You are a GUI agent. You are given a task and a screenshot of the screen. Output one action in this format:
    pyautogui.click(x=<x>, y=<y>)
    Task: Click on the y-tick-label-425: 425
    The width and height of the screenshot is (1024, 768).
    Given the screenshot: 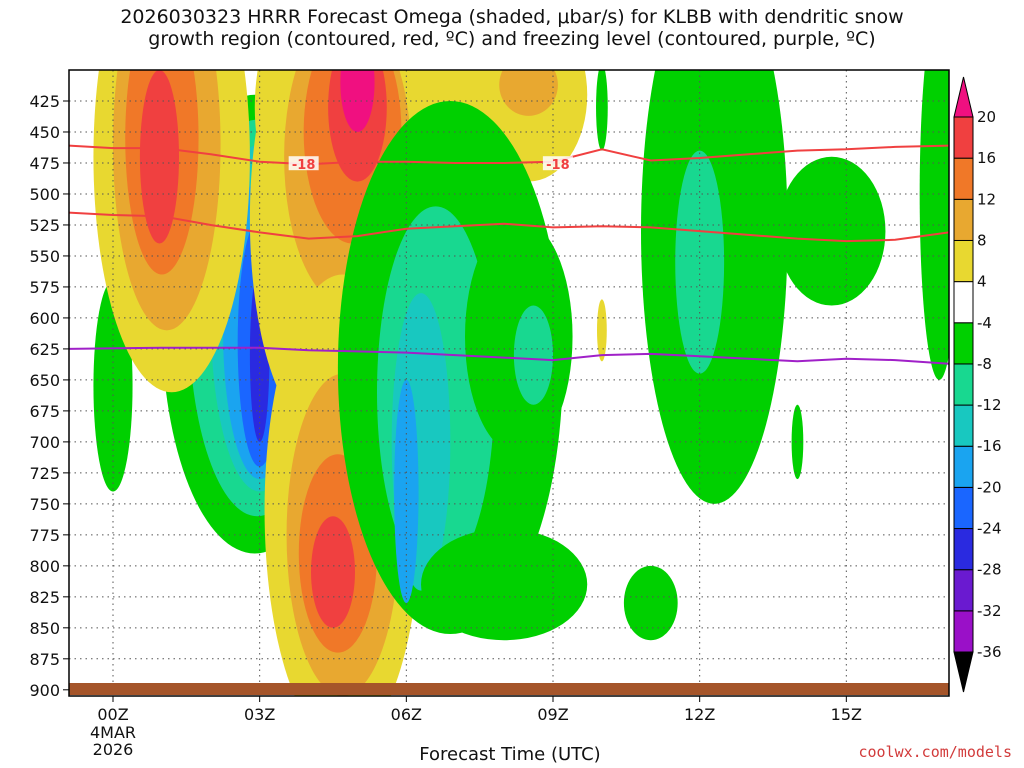 What is the action you would take?
    pyautogui.click(x=44, y=101)
    